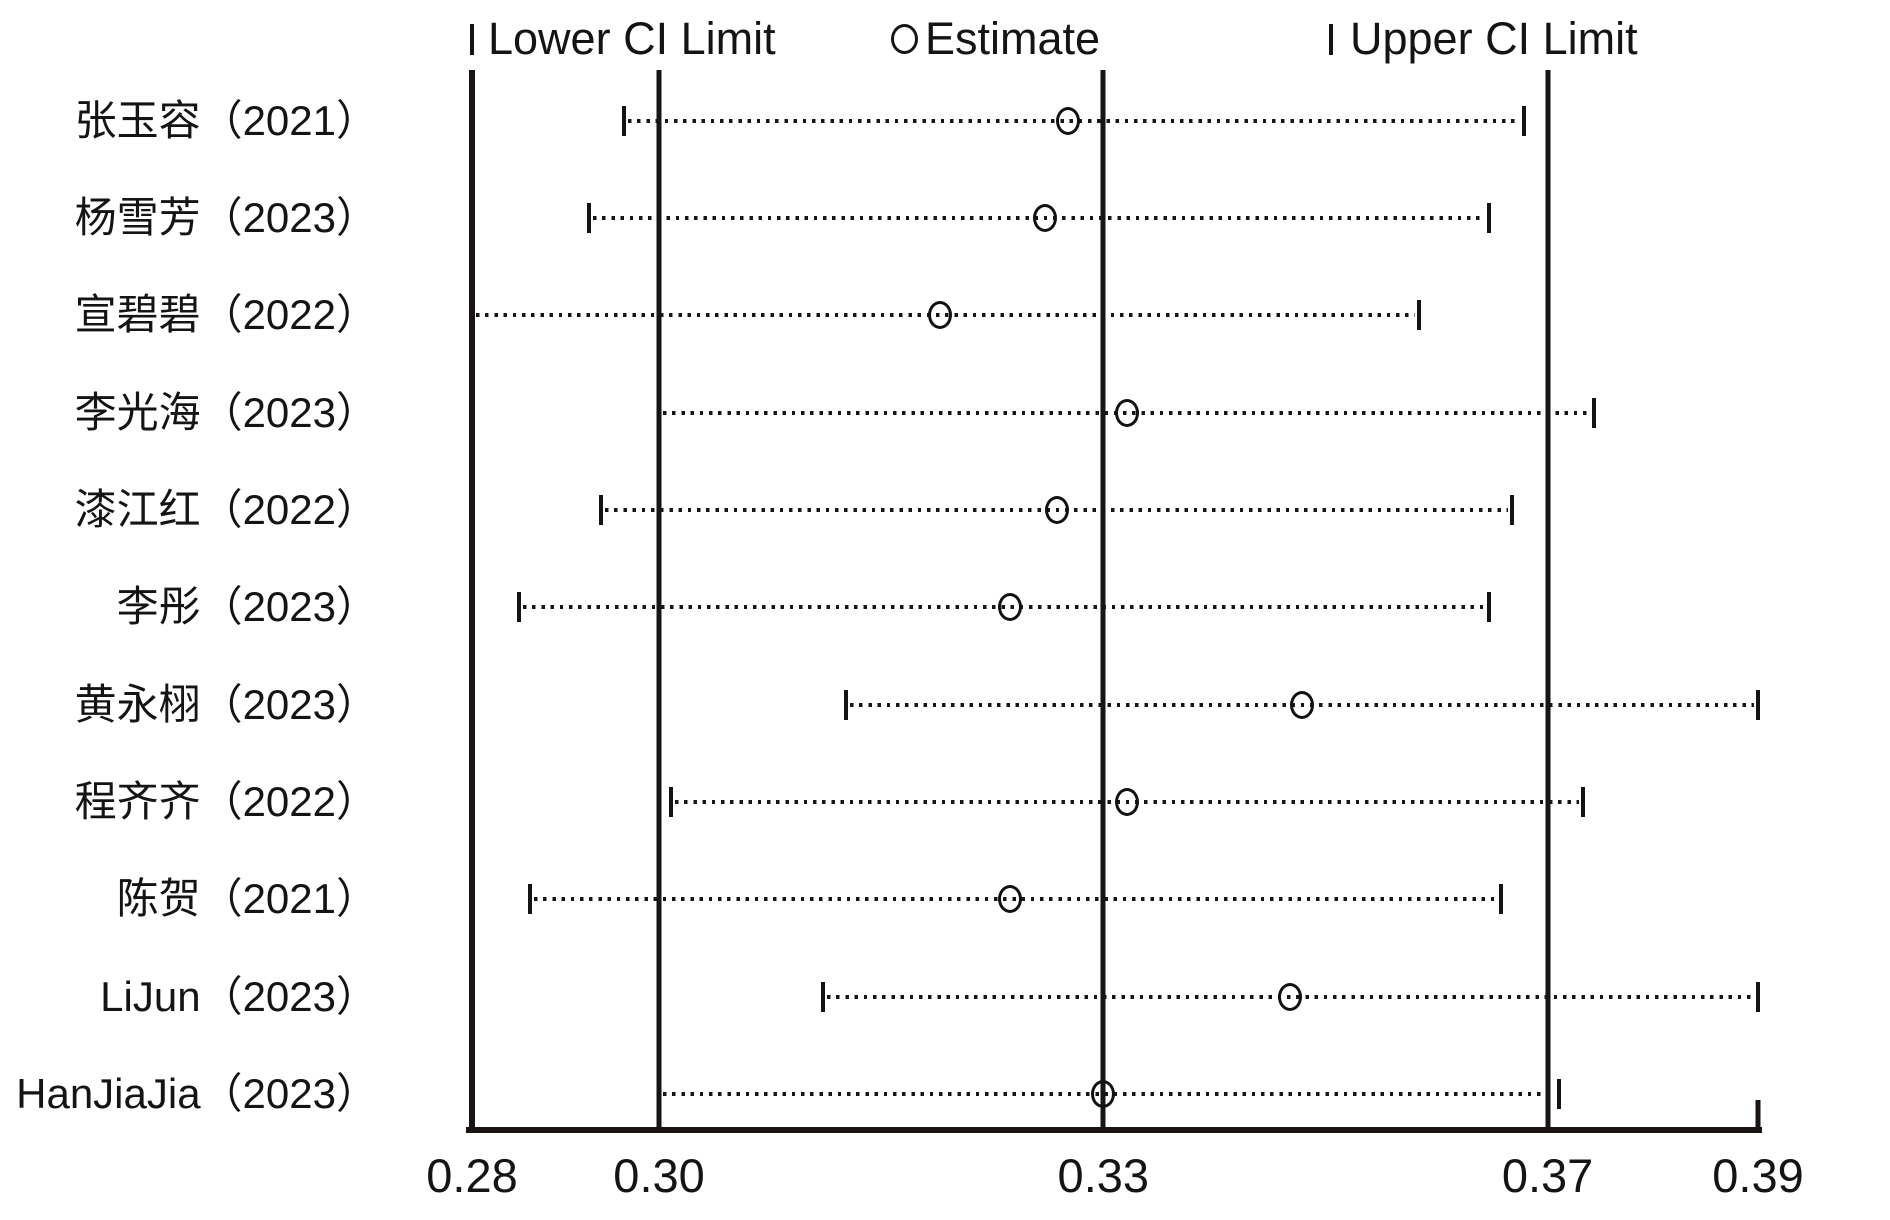 This screenshot has height=1220, width=1890. What do you see at coordinates (1548, 601) in the screenshot?
I see `overall-upper-ci-line` at bounding box center [1548, 601].